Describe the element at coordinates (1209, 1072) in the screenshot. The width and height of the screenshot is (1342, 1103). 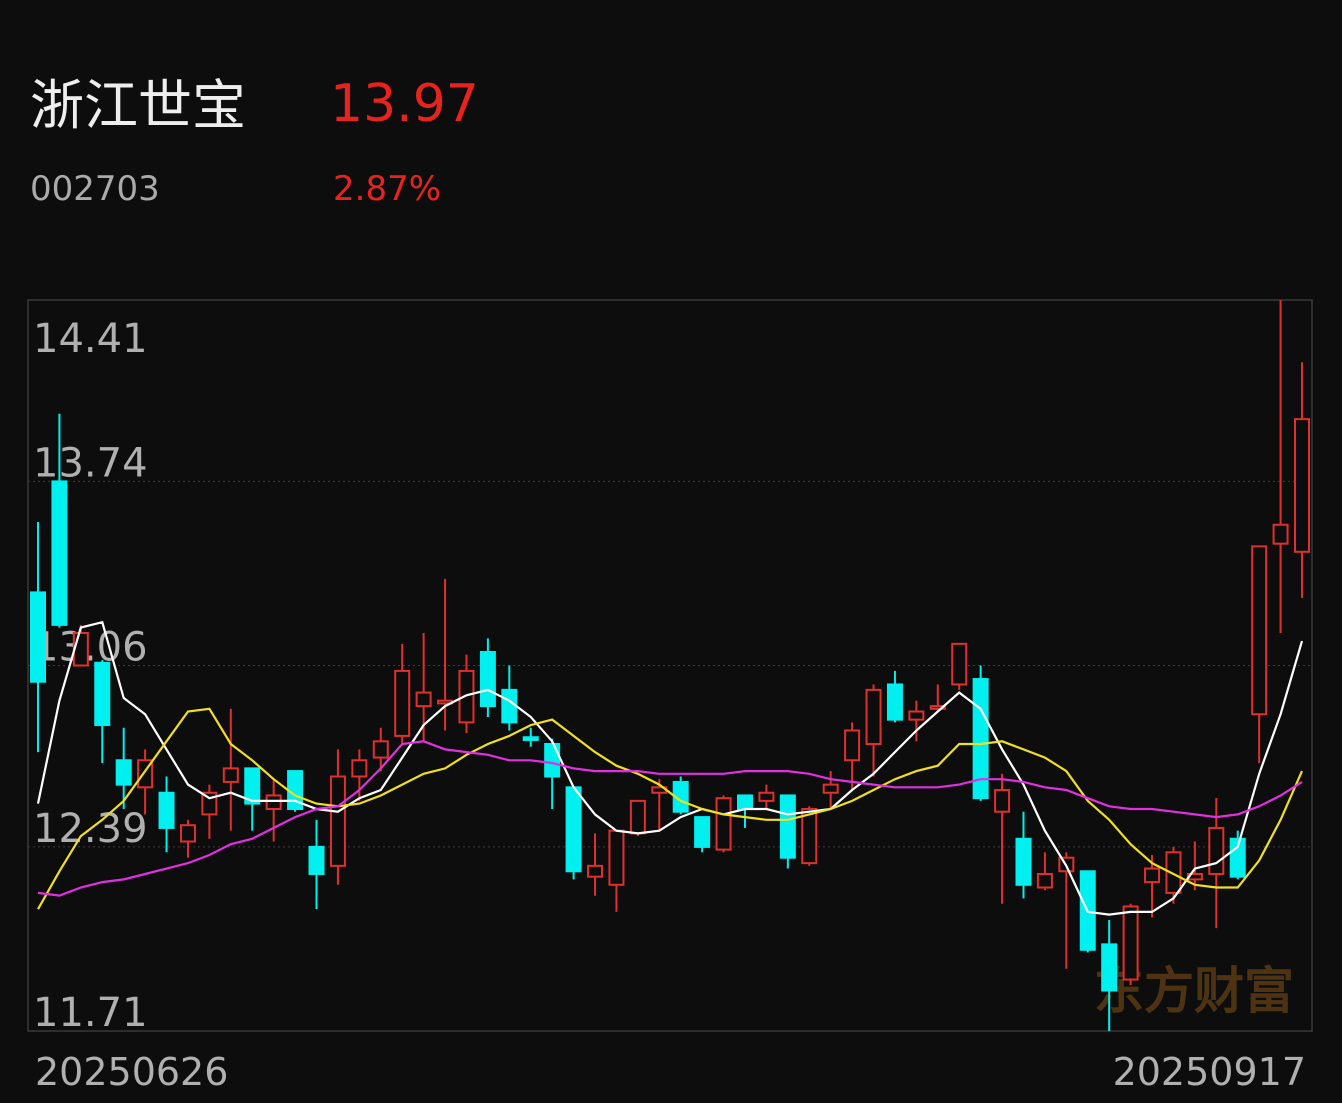
I see `x-tick-label: 20250917` at that location.